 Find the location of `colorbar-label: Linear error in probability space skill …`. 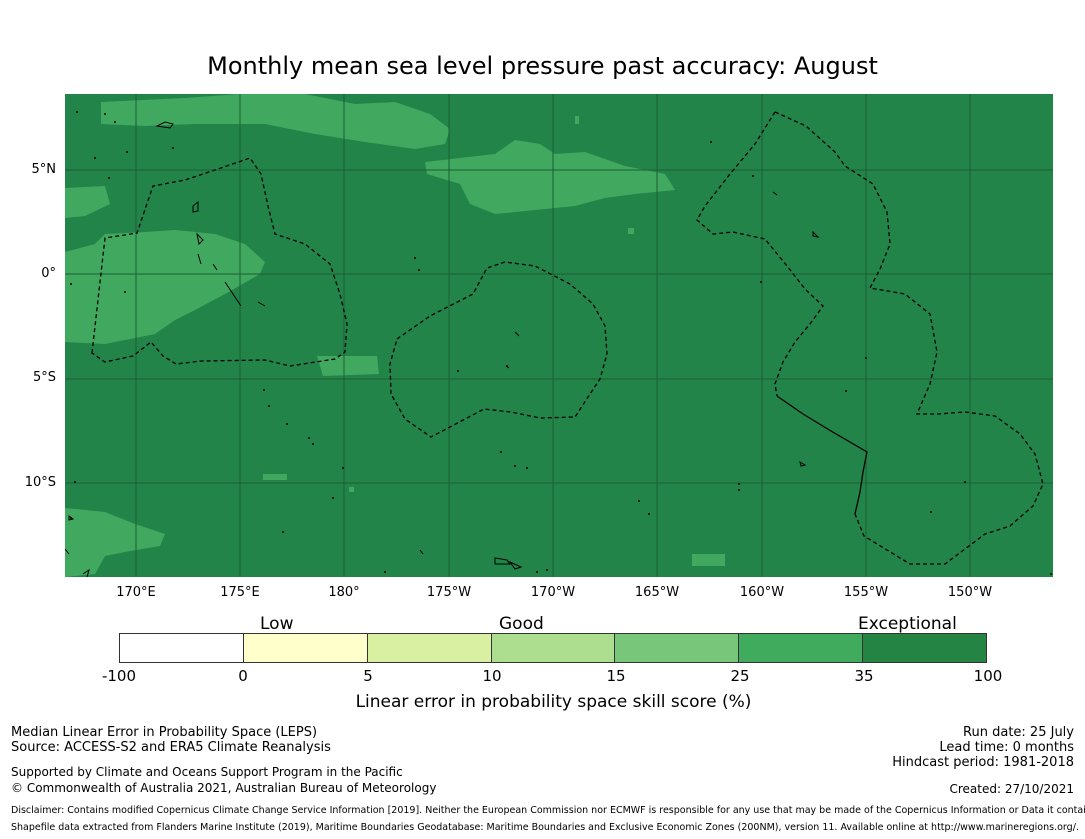

colorbar-label: Linear error in probability space skill … is located at coordinates (553, 702).